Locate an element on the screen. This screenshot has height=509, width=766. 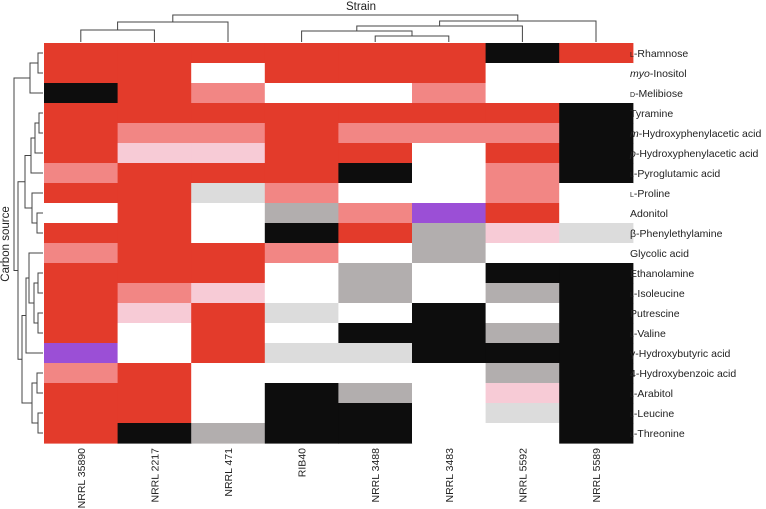
row-label: l-Isoleucine is located at coordinates (657, 294).